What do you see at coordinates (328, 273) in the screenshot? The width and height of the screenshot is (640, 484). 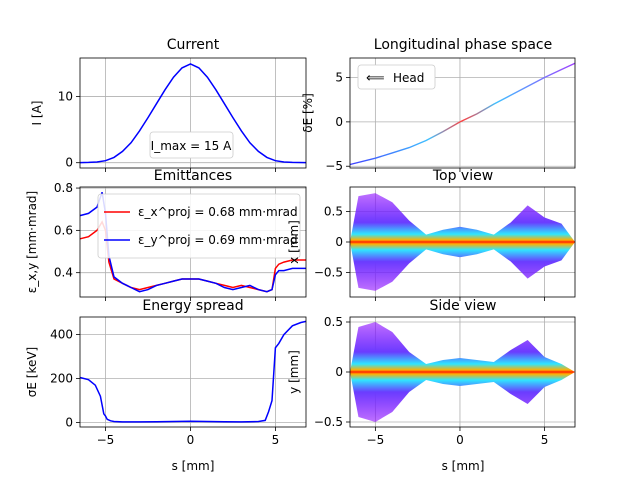 I see `topview-ytick-label: −0.5` at bounding box center [328, 273].